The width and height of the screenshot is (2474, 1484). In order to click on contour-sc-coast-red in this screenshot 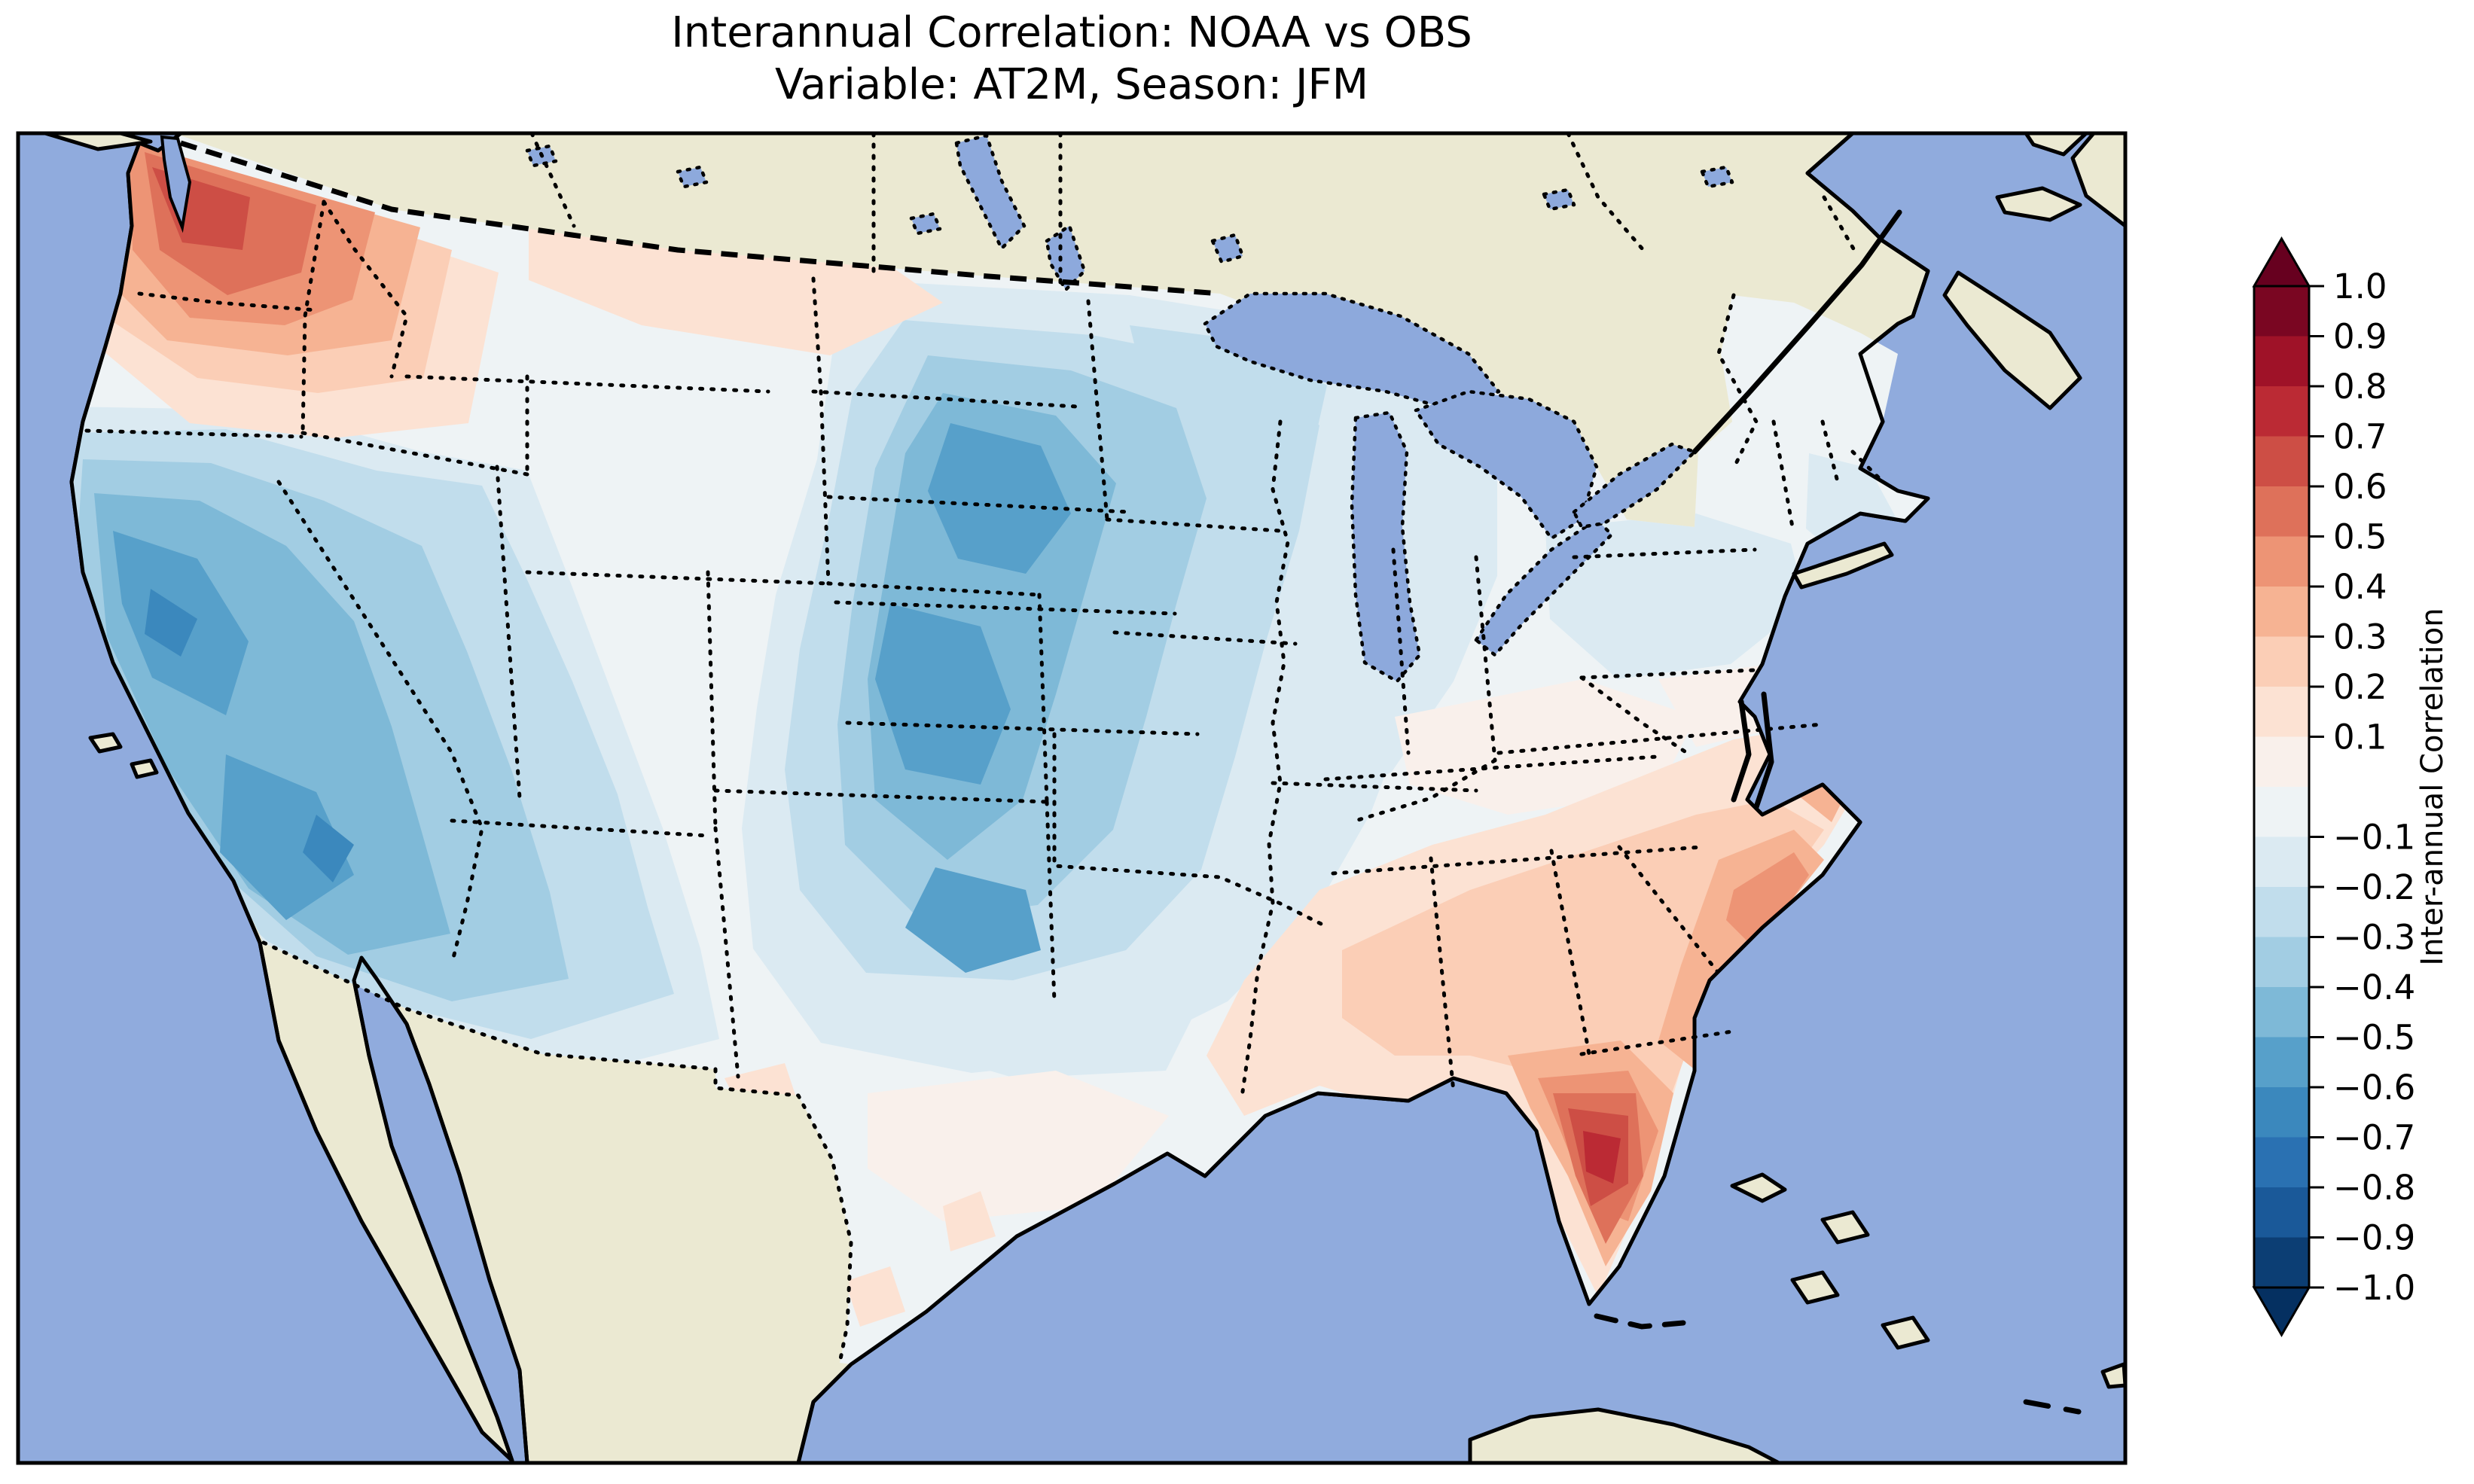, I will do `click(1768, 901)`.